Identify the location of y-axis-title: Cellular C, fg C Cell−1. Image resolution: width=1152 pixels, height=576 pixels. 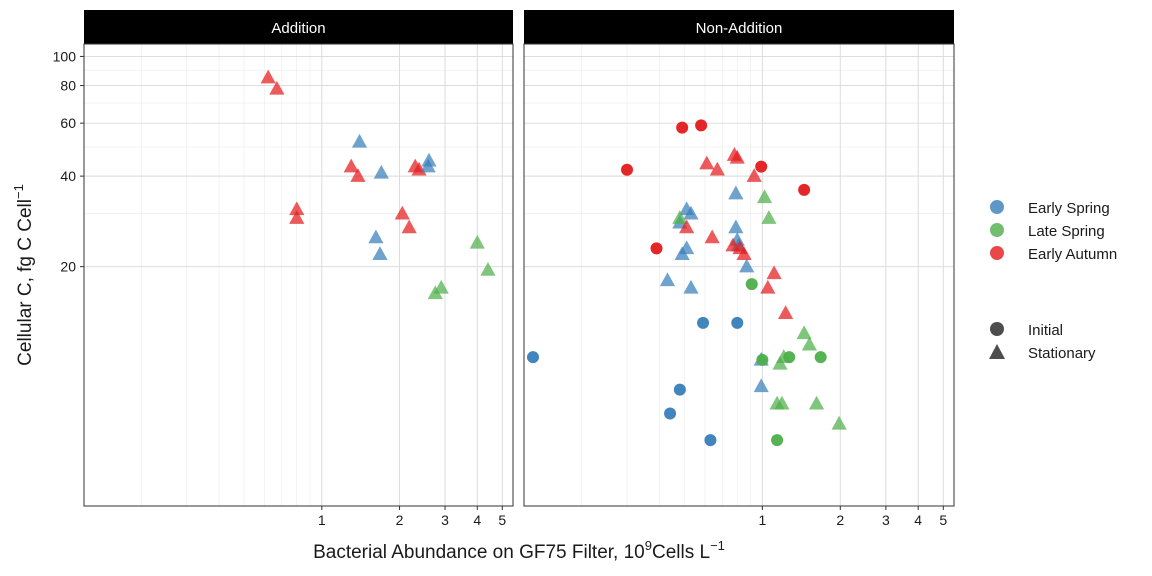
(23, 275).